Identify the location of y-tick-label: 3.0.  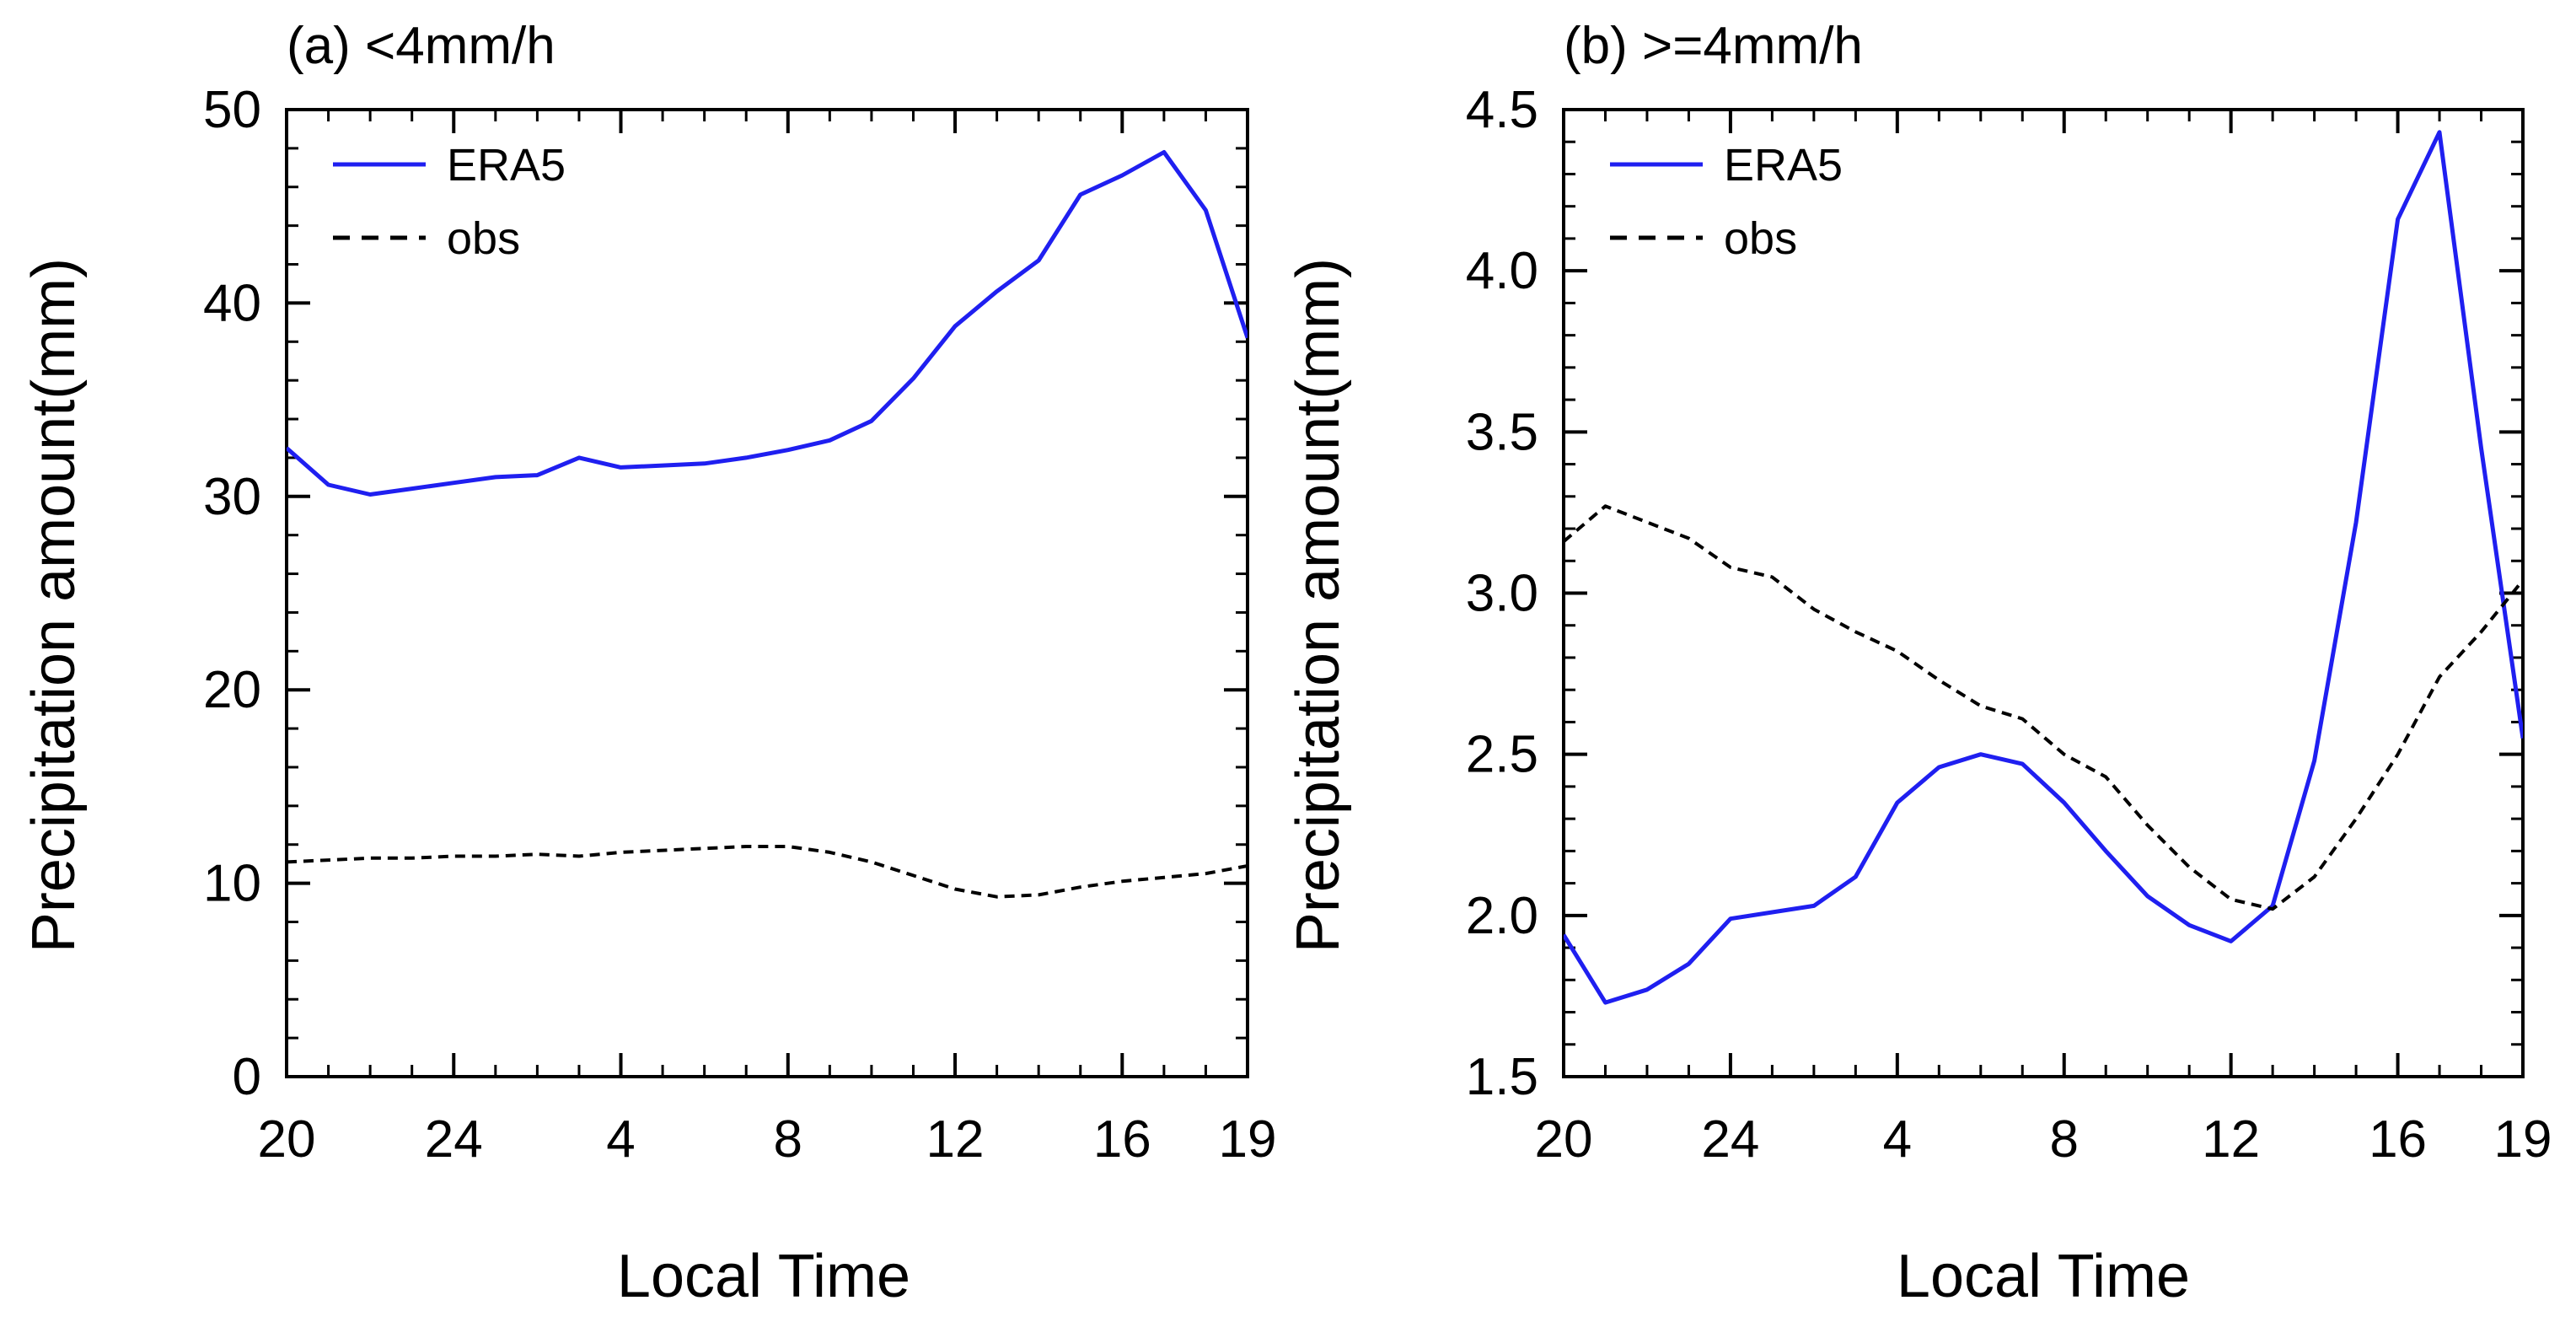
(1502, 594).